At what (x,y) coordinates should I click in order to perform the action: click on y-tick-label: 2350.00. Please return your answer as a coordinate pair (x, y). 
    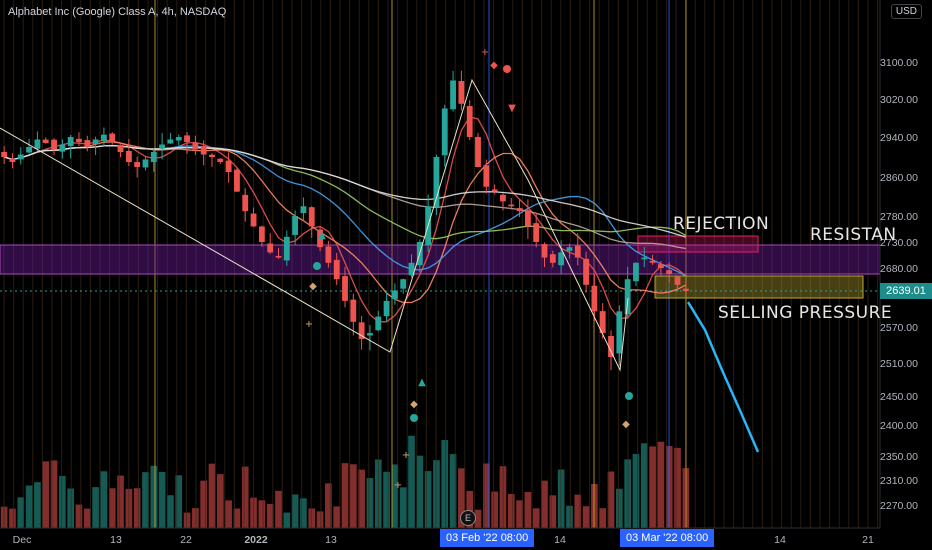
    Looking at the image, I should click on (899, 457).